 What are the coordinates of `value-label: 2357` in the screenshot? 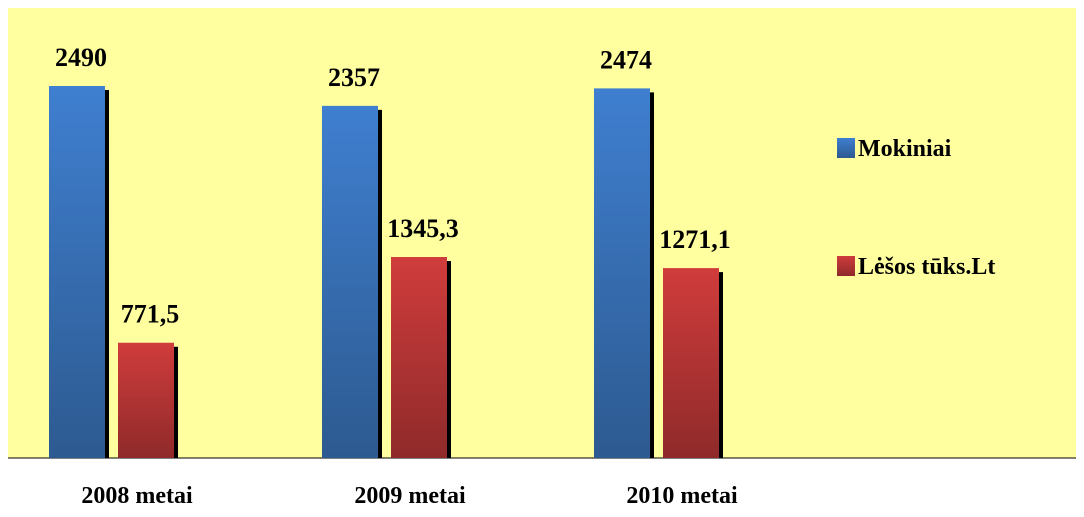 It's located at (354, 77).